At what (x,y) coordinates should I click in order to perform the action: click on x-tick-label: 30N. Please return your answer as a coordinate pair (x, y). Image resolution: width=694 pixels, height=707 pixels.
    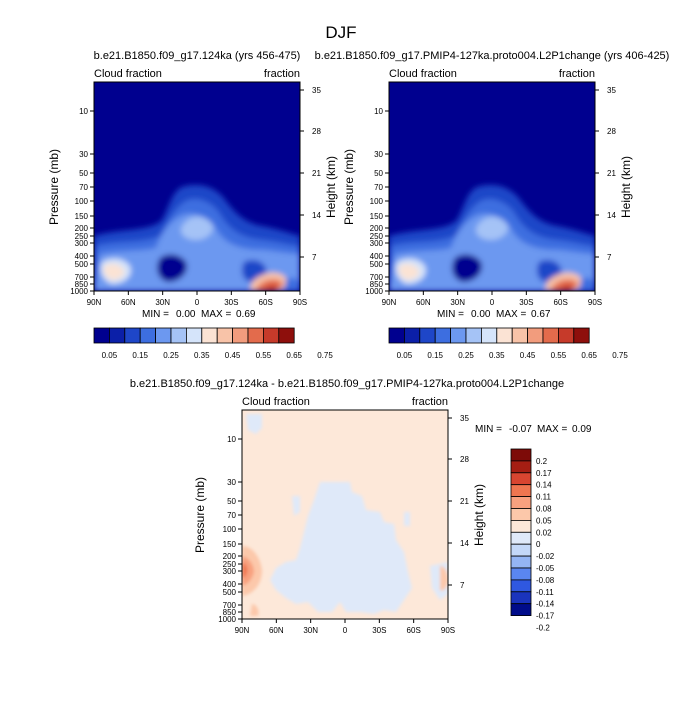
    Looking at the image, I should click on (162, 302).